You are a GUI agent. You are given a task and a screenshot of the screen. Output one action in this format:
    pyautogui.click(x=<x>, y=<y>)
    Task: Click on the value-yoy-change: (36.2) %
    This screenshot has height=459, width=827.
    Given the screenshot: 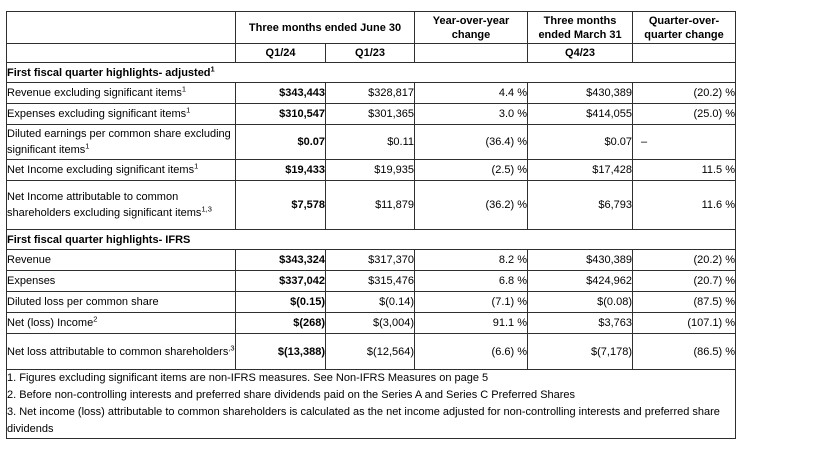 What is the action you would take?
    pyautogui.click(x=471, y=205)
    